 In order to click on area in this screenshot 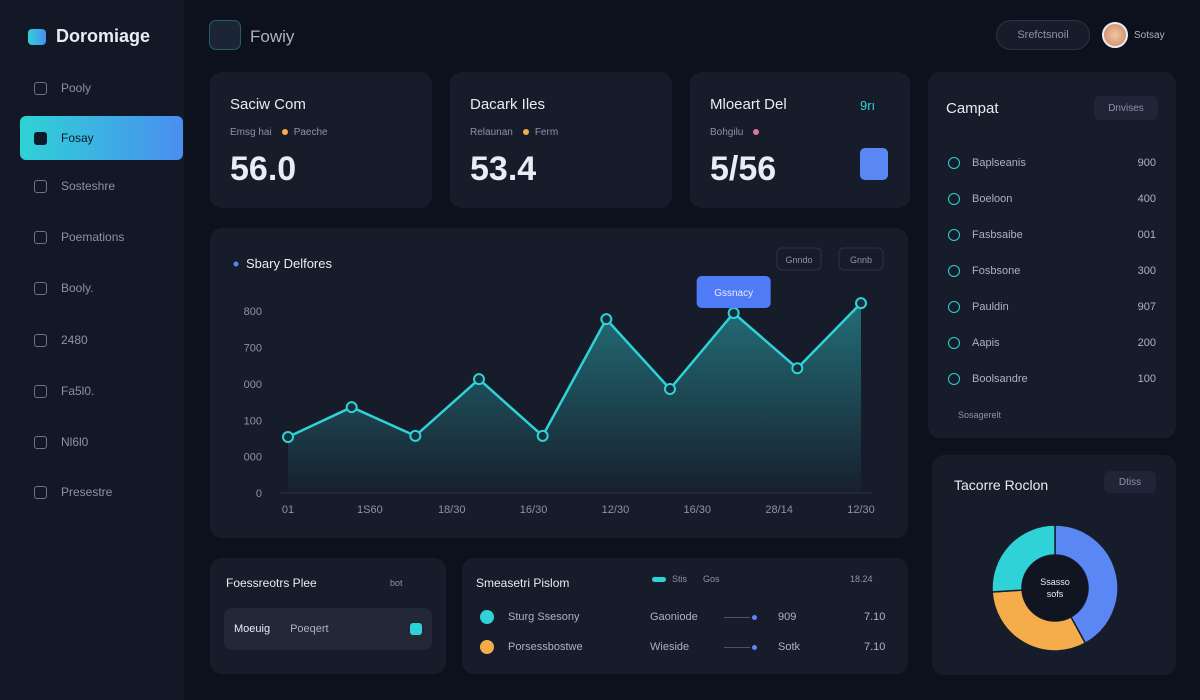, I will do `click(574, 398)`.